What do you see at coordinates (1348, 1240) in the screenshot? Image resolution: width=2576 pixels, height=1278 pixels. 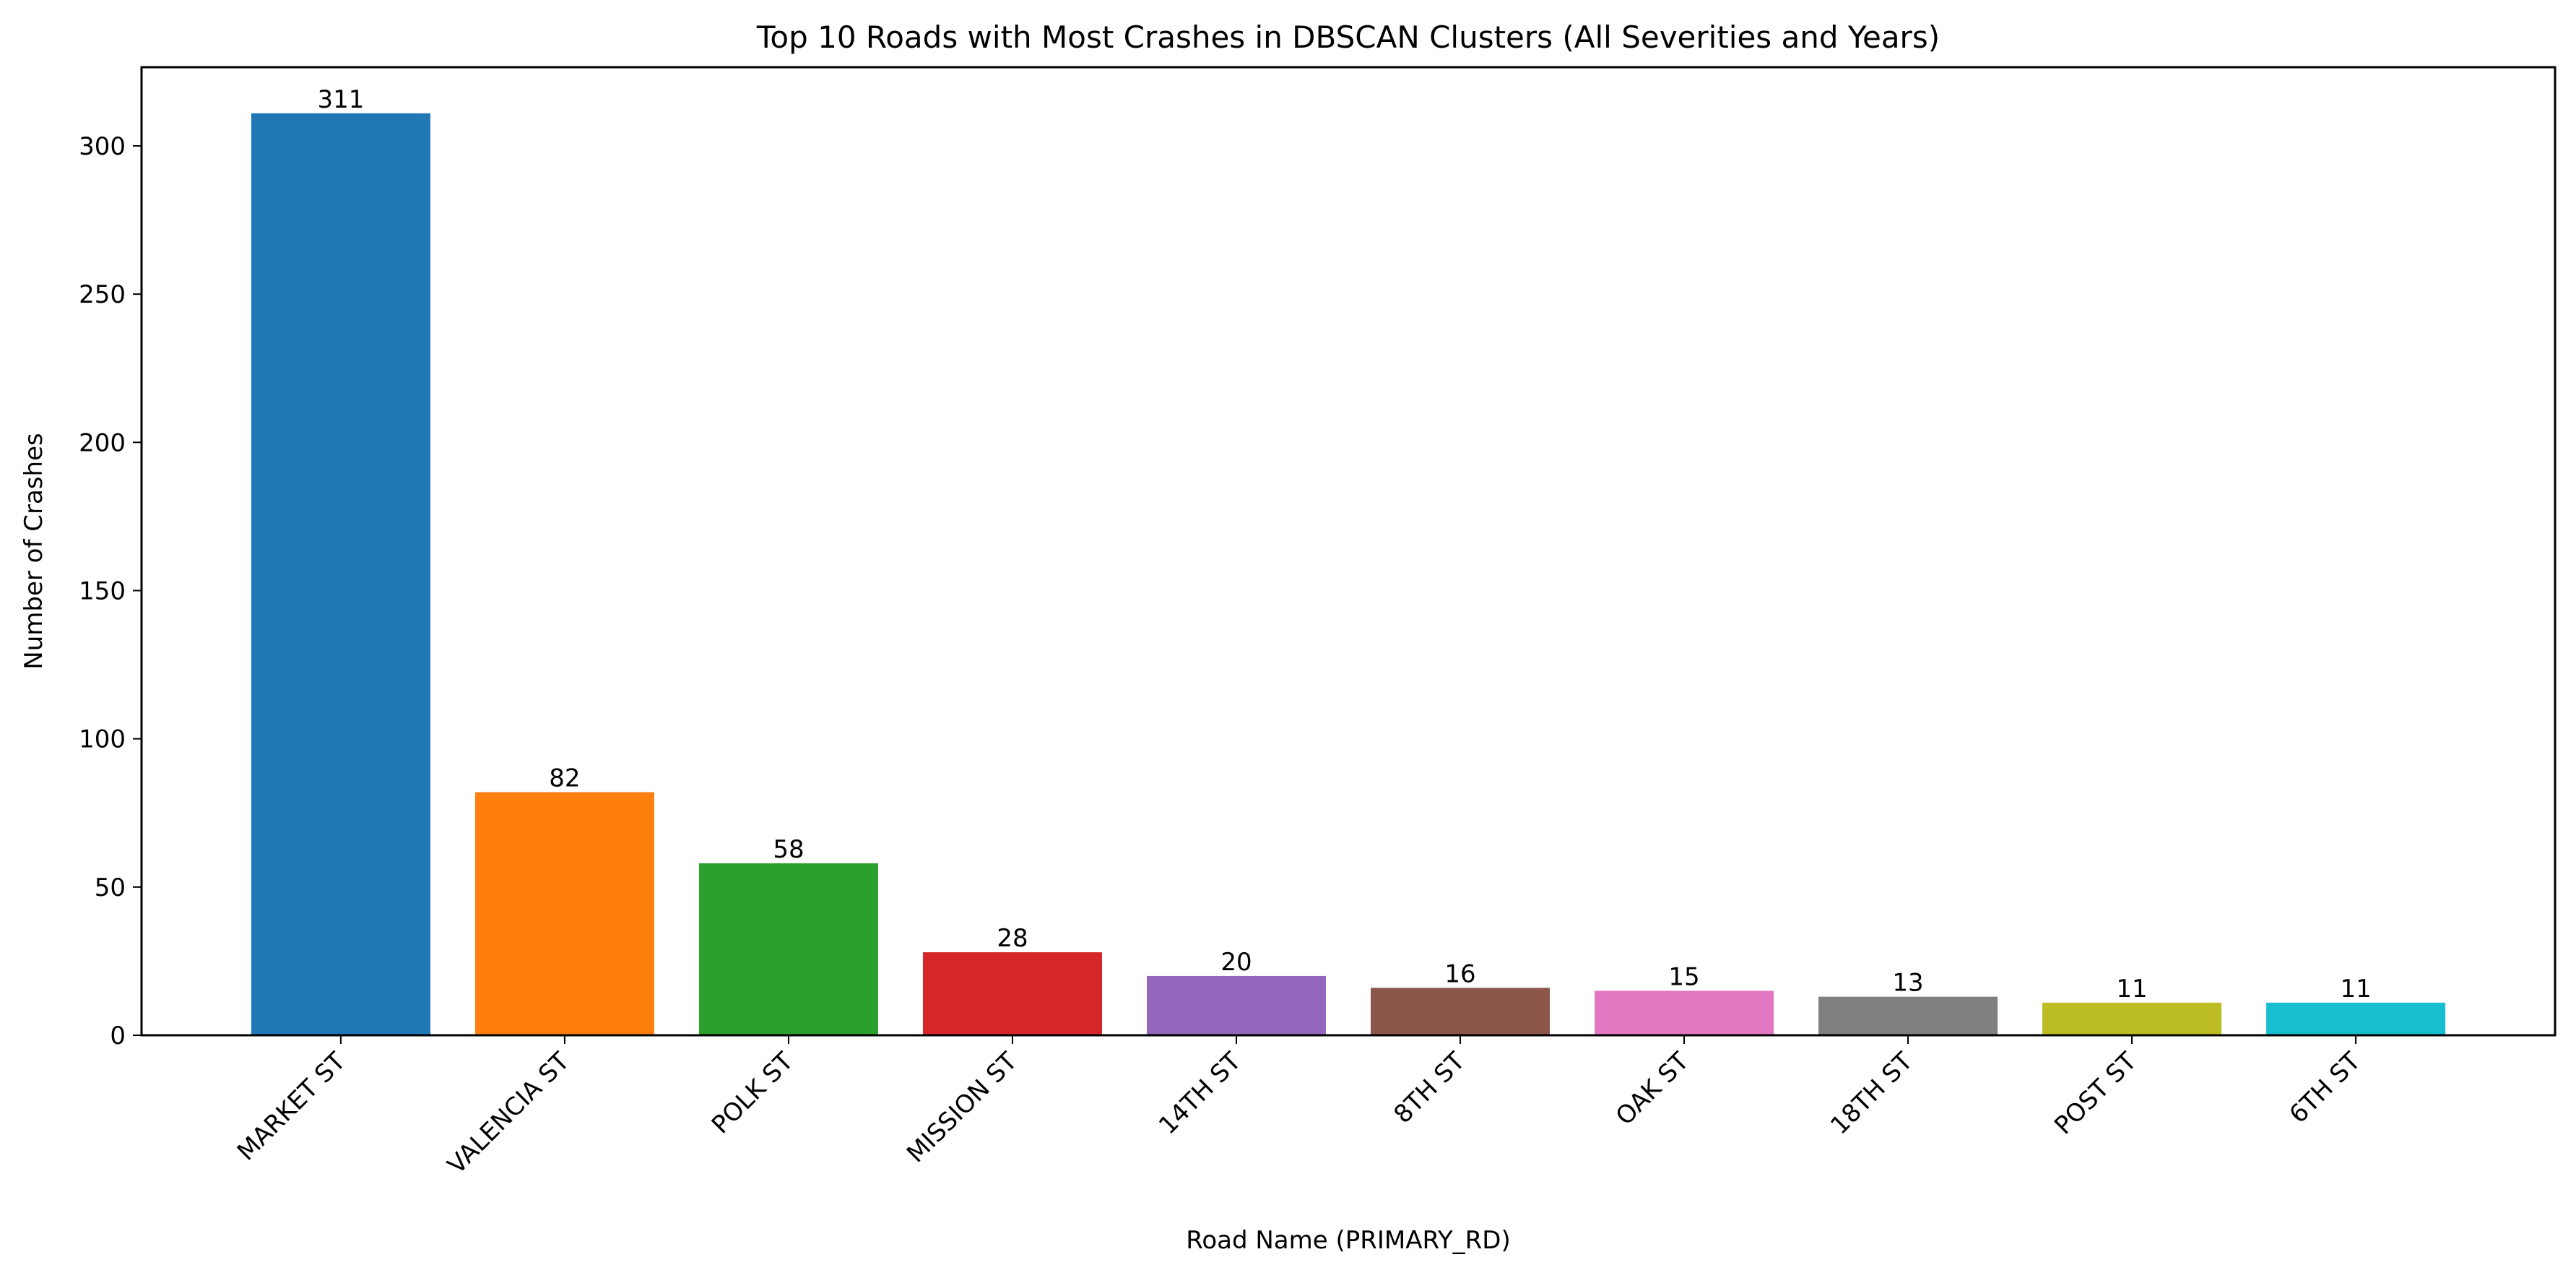 I see `x-axis-label: Road Name (PRIMARY_RD)` at bounding box center [1348, 1240].